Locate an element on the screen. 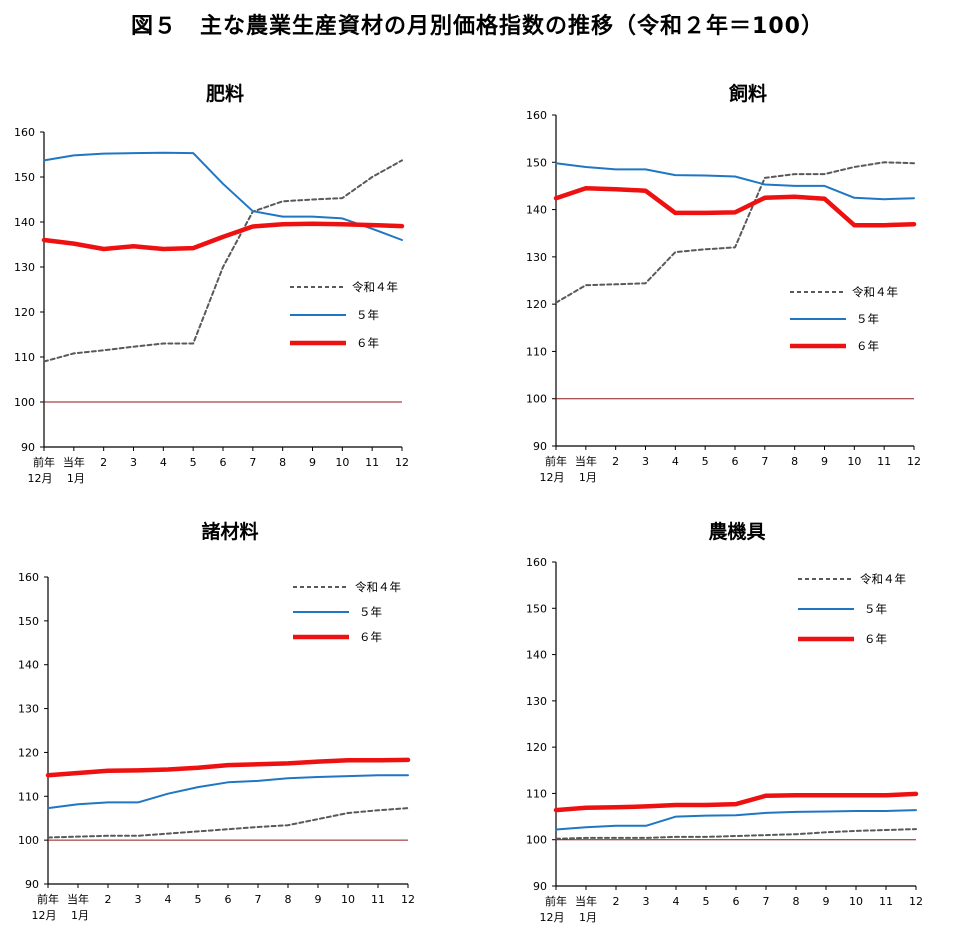 This screenshot has width=955, height=945. page-title: 図５ 主な農業生産資材の月別価格指数の推移（令和２年＝100） is located at coordinates (477, 26).